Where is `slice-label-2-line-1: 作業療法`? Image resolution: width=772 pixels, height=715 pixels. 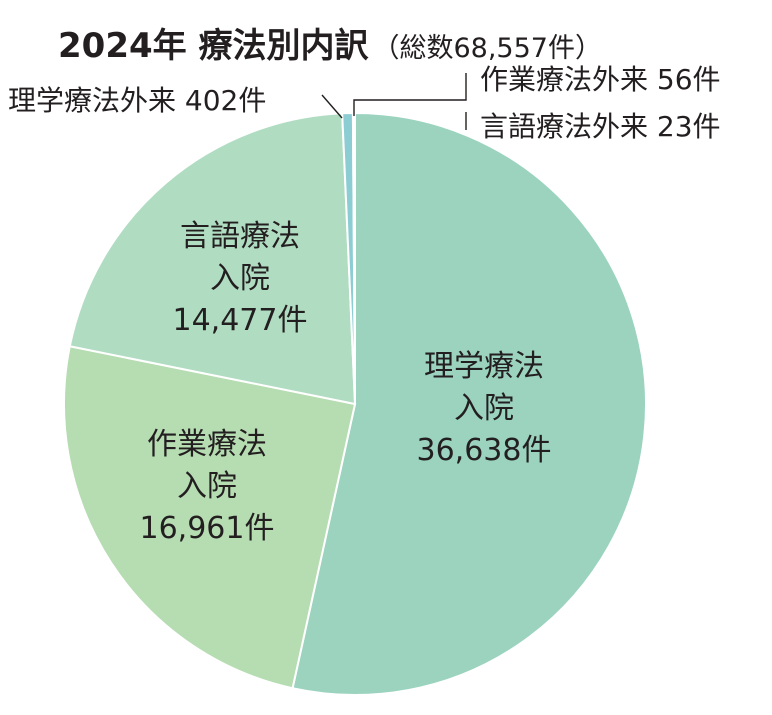
slice-label-2-line-1: 作業療法 is located at coordinates (207, 444).